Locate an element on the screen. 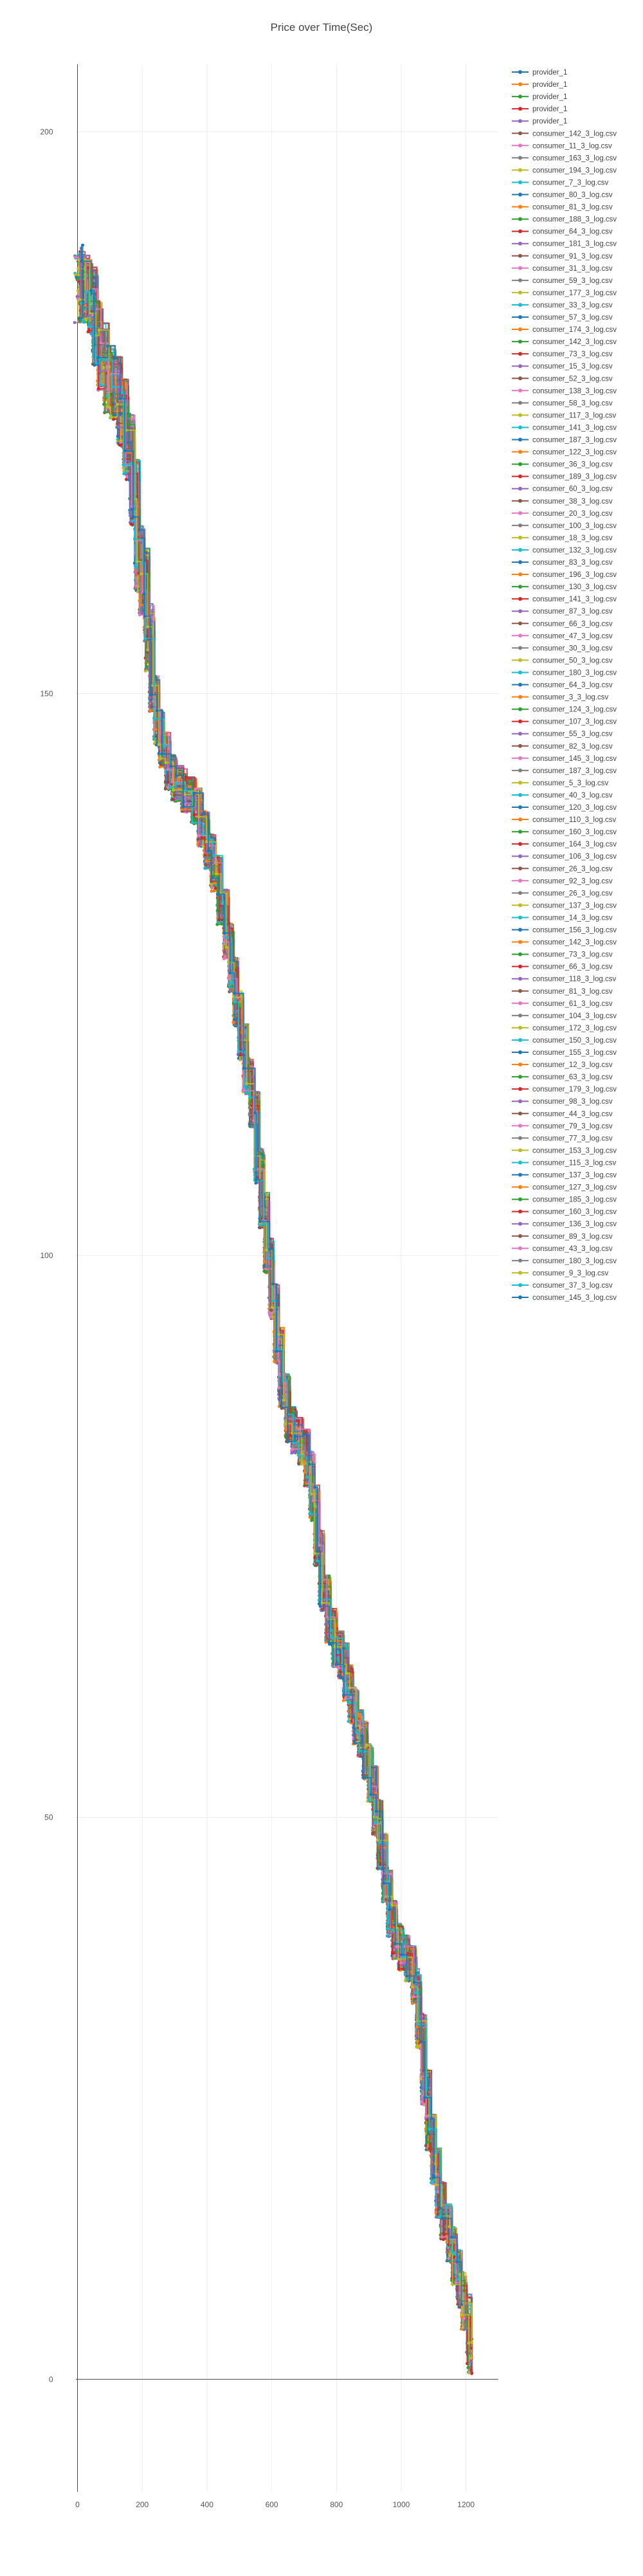  x-tick-label: 0 is located at coordinates (77, 2504).